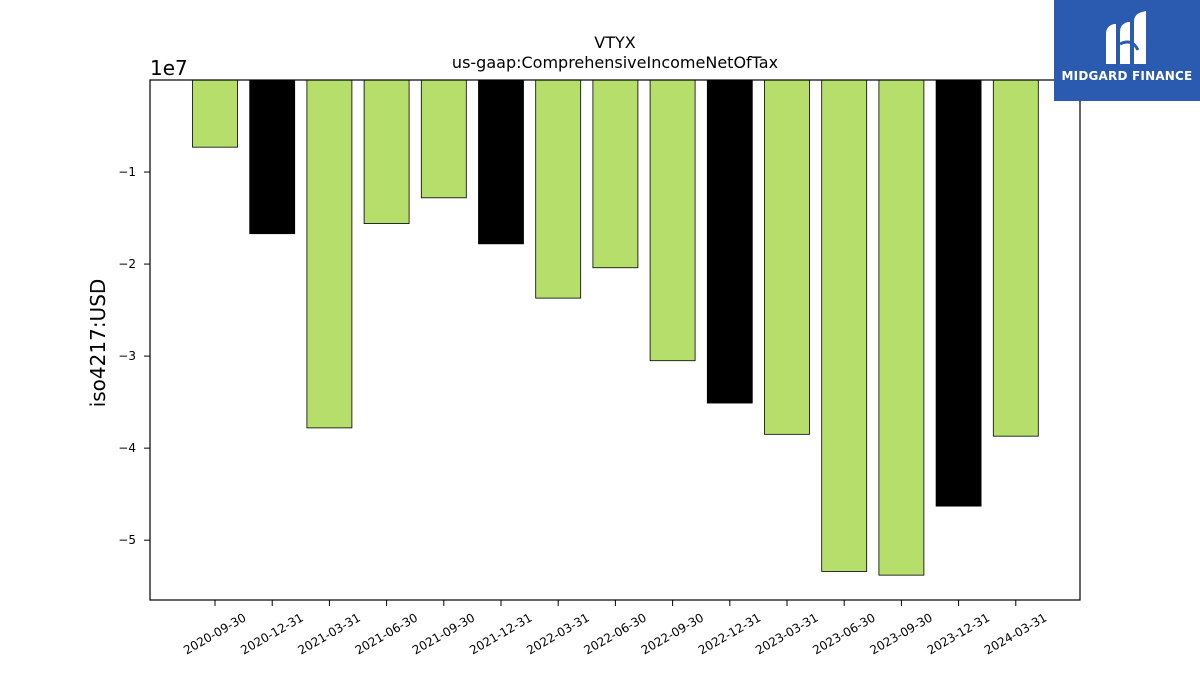  What do you see at coordinates (1127, 76) in the screenshot?
I see `logo-text: MIDGARD FINANCE` at bounding box center [1127, 76].